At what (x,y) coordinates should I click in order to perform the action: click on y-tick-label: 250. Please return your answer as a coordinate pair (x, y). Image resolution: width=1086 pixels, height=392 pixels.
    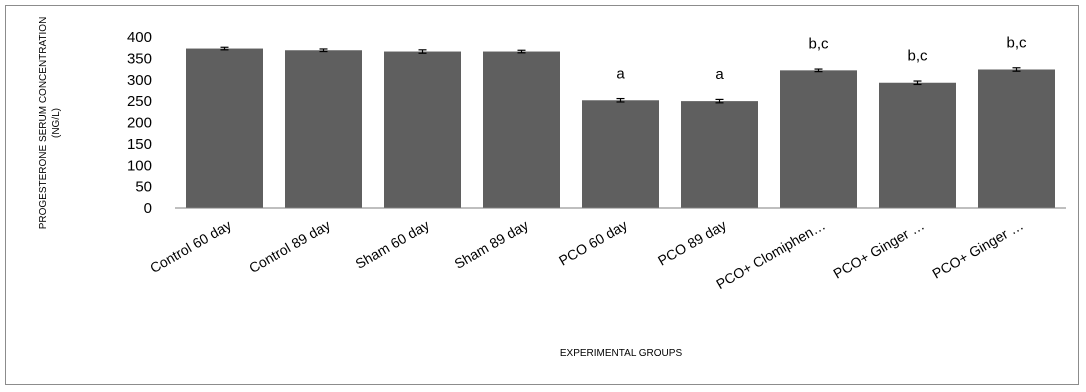
    Looking at the image, I should click on (139, 101).